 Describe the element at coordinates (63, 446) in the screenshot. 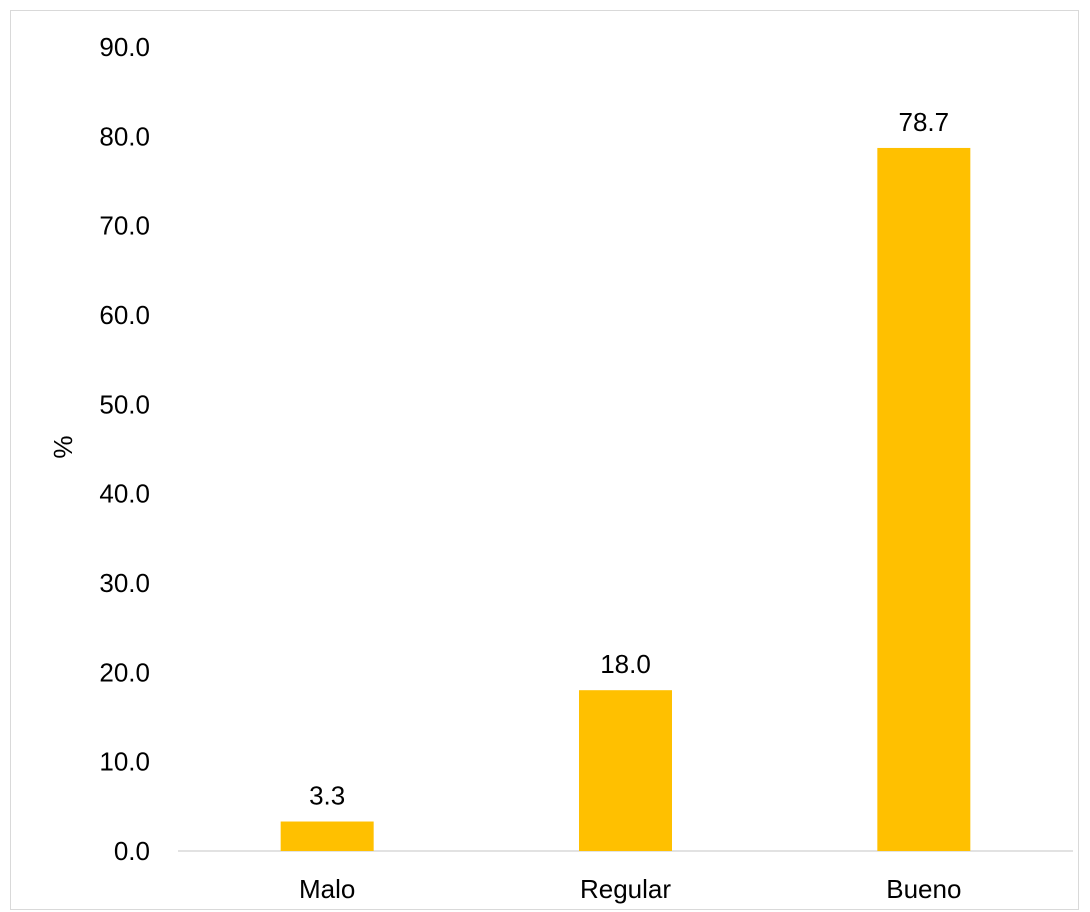

I see `y-axis-label: %` at that location.